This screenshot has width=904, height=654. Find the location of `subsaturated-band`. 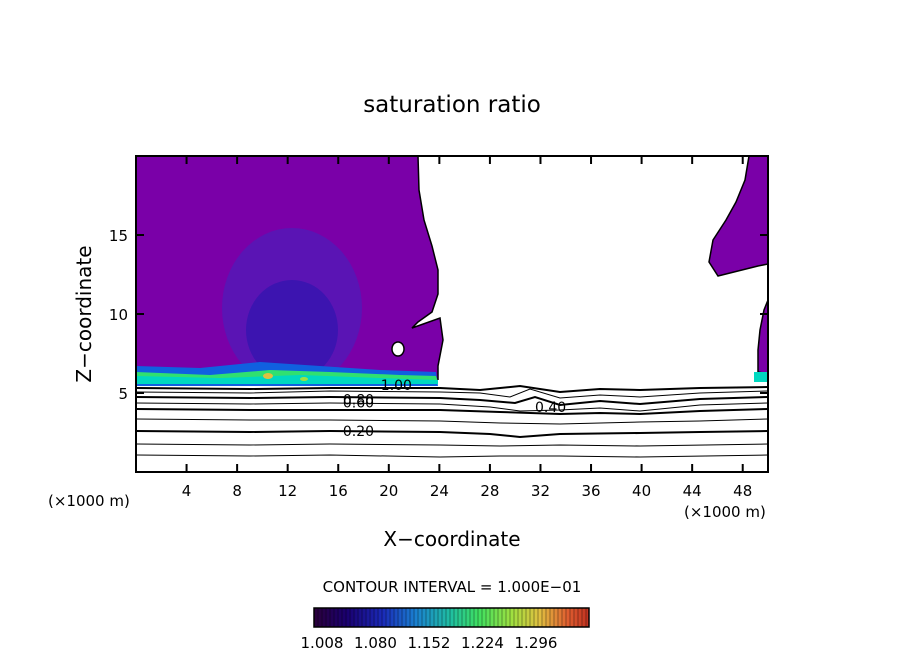

subsaturated-band is located at coordinates (452, 426).